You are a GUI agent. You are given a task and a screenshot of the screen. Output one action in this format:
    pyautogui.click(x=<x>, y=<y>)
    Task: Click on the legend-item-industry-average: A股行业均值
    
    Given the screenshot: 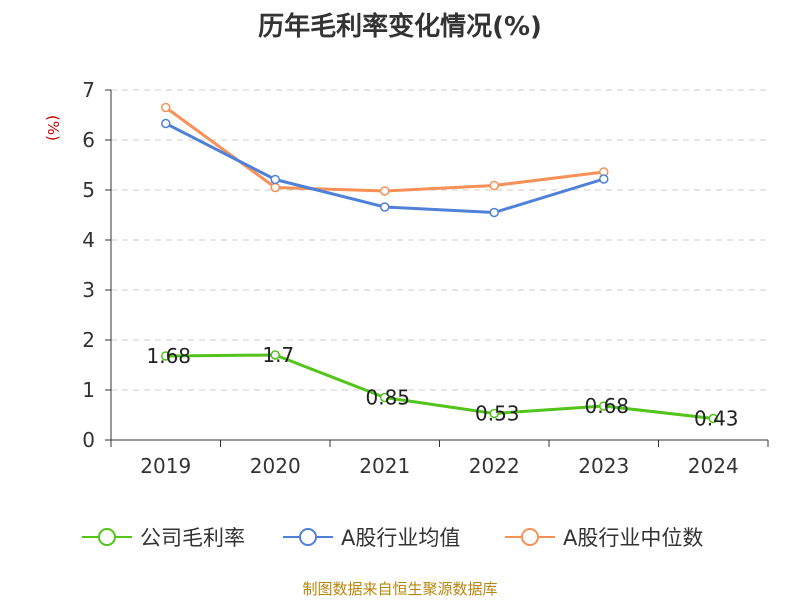 What is the action you would take?
    pyautogui.click(x=371, y=537)
    